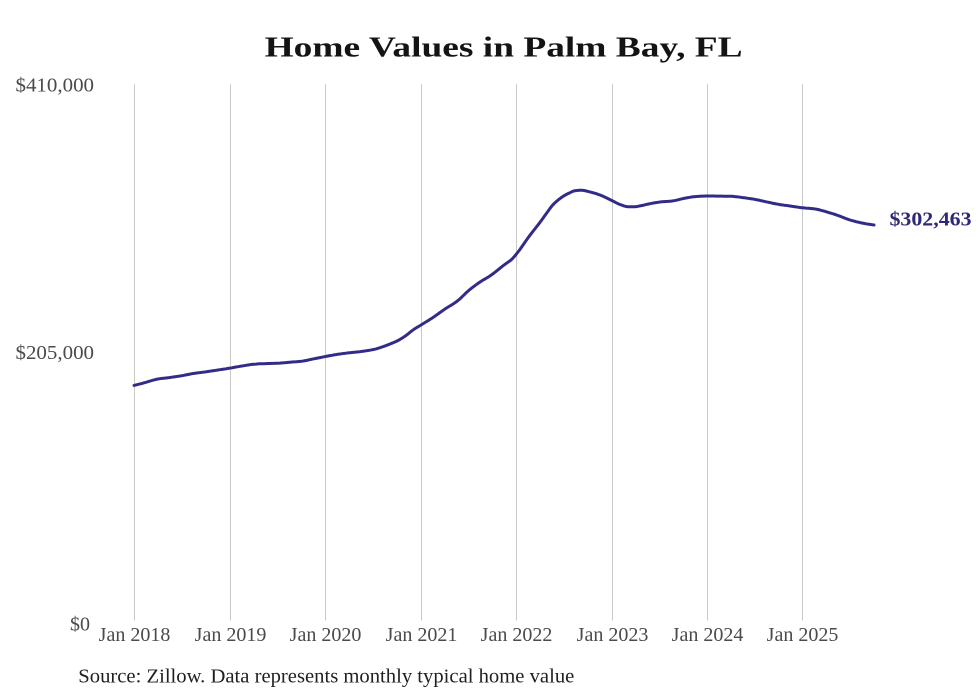  What do you see at coordinates (803, 635) in the screenshot?
I see `svg-text: Jan 2025` at bounding box center [803, 635].